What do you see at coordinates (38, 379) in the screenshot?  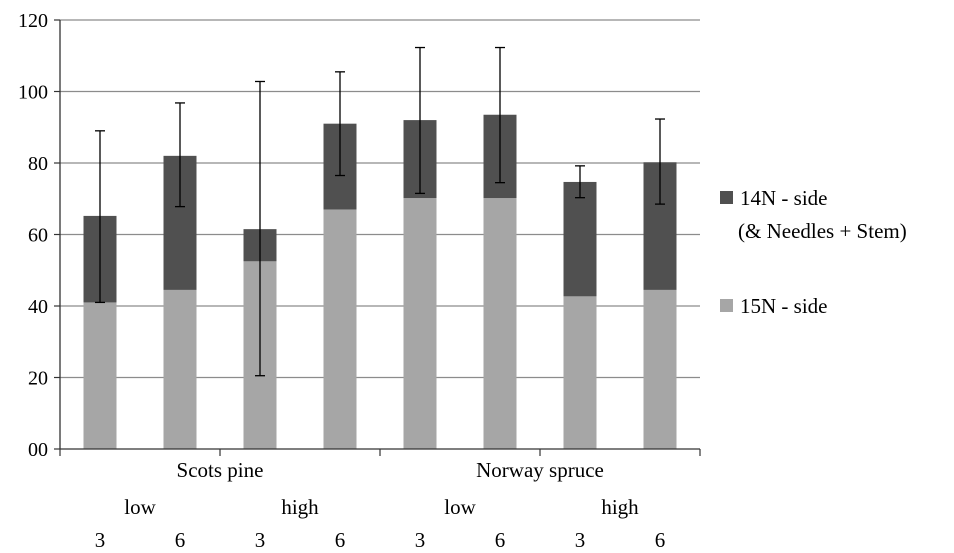 I see `y-tick-label: 20` at bounding box center [38, 379].